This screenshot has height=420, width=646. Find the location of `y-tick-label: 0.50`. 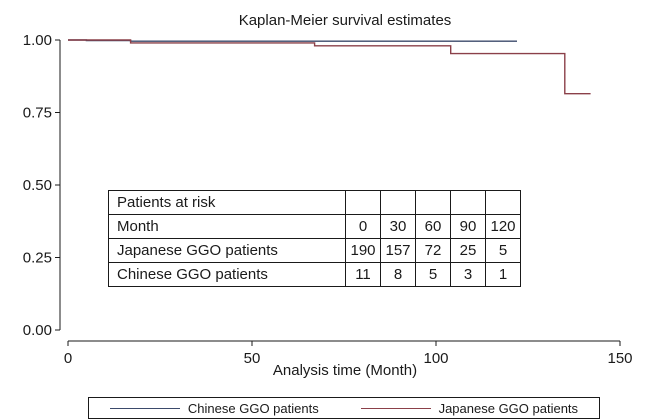

y-tick-label: 0.50 is located at coordinates (37, 185).